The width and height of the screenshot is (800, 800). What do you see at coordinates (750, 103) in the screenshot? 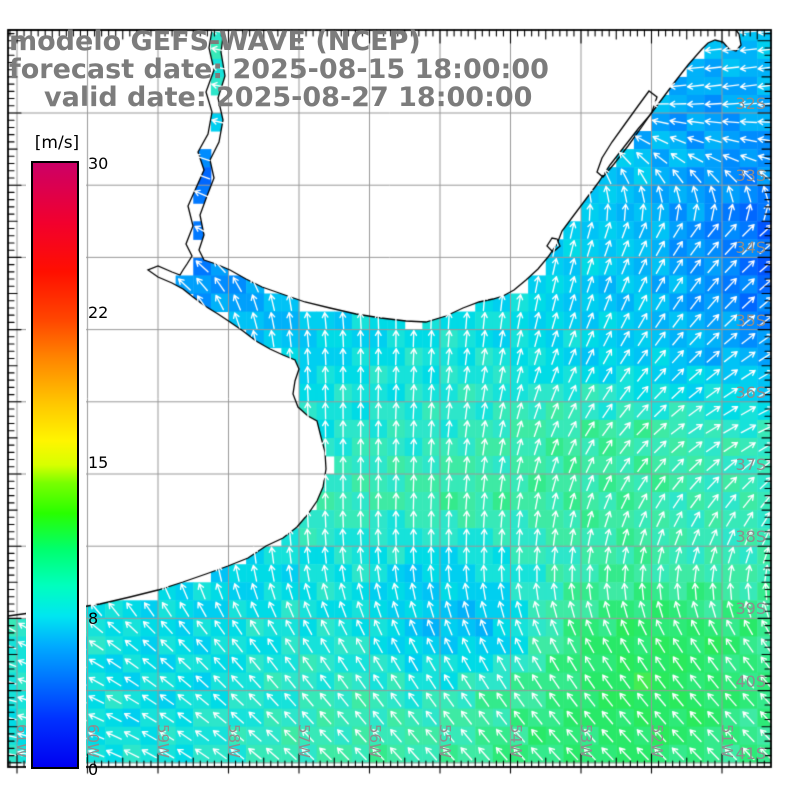
I see `lat-label-32S: 32S` at bounding box center [750, 103].